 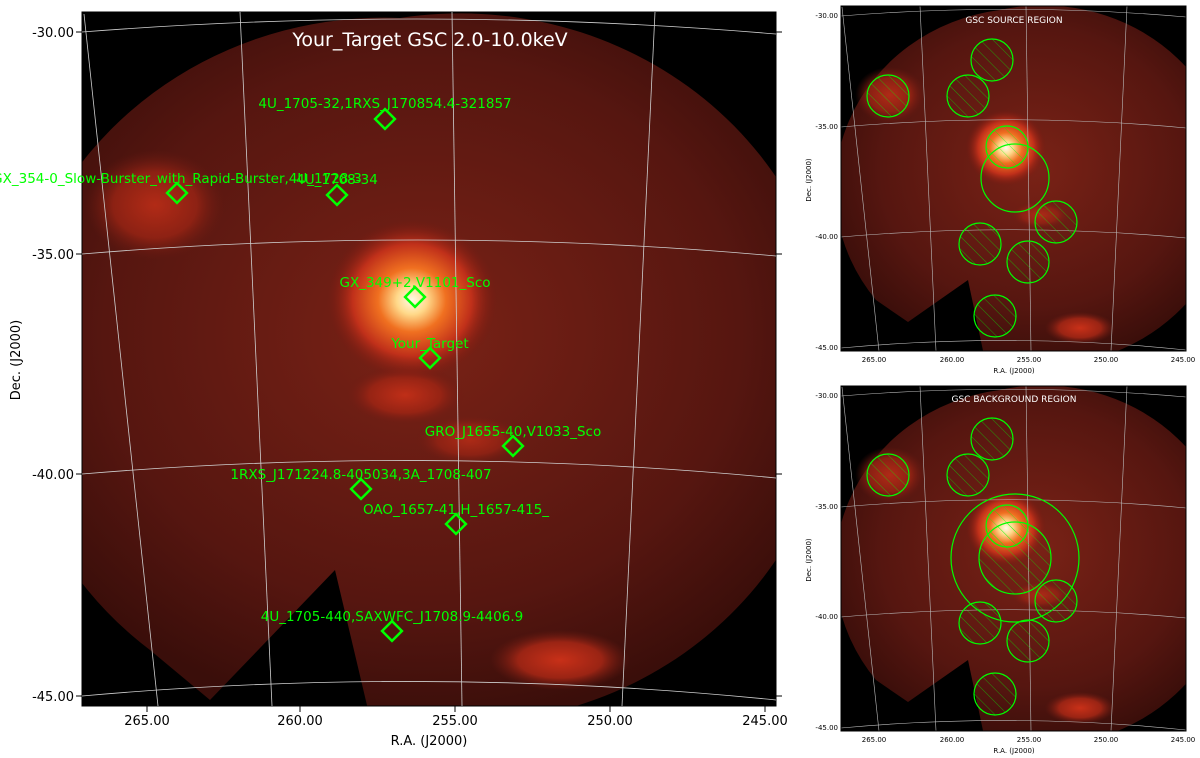 What do you see at coordinates (392, 617) in the screenshot?
I see `source-label: 4U_1705-440,SAXWFC_J1708.9-4406.9` at bounding box center [392, 617].